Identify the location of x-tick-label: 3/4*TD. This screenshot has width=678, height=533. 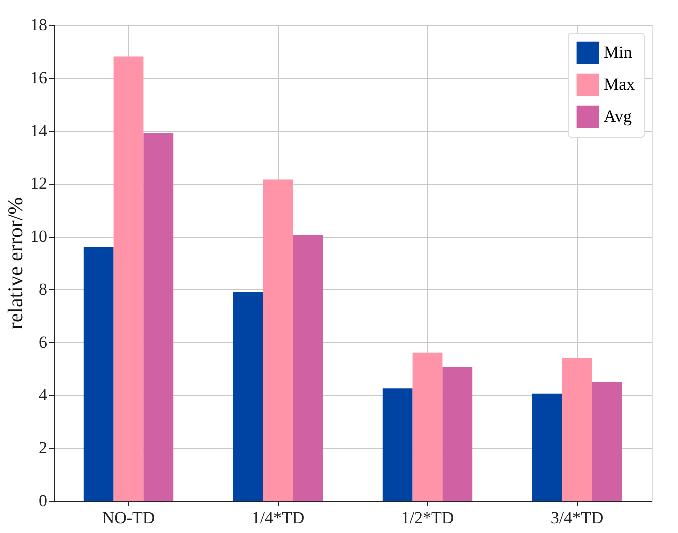
(577, 518).